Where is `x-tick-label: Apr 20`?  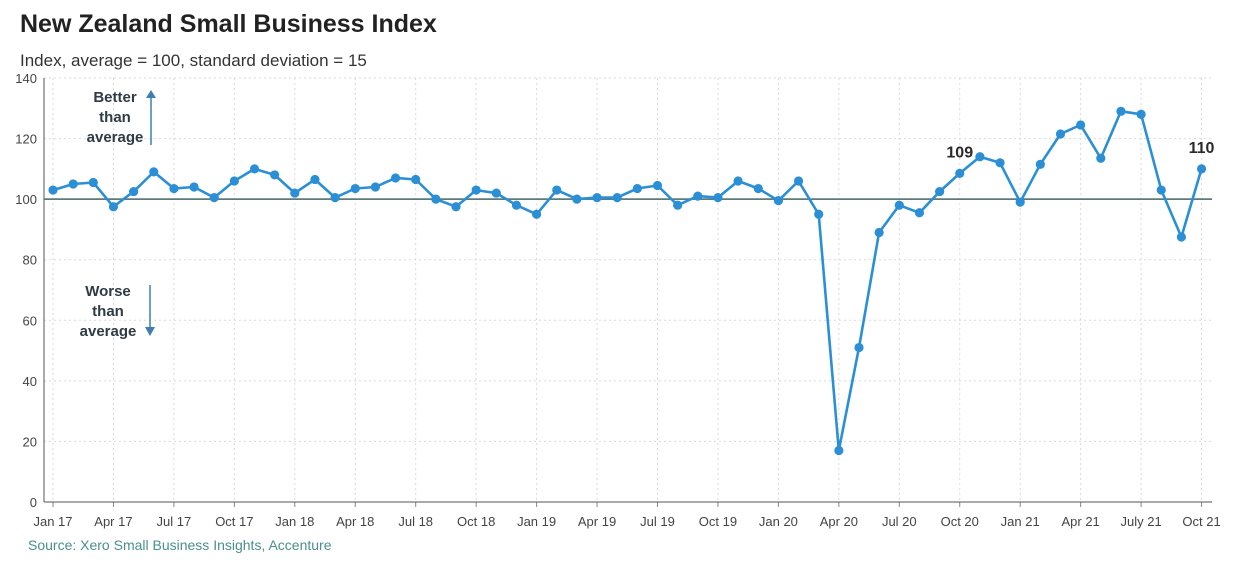
x-tick-label: Apr 20 is located at coordinates (839, 521).